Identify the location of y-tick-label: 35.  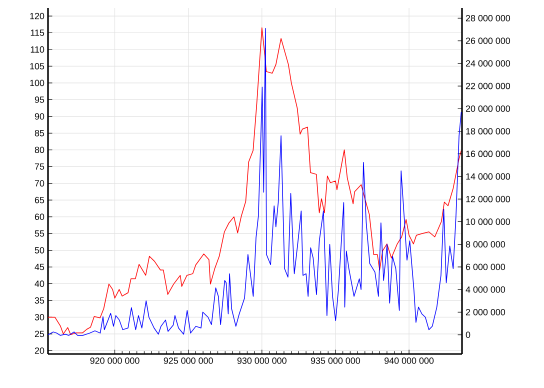
(39, 300).